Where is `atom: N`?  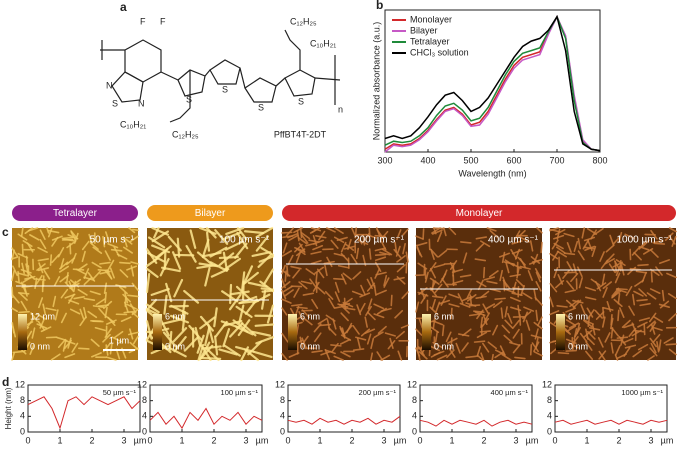
atom: N is located at coordinates (141, 103).